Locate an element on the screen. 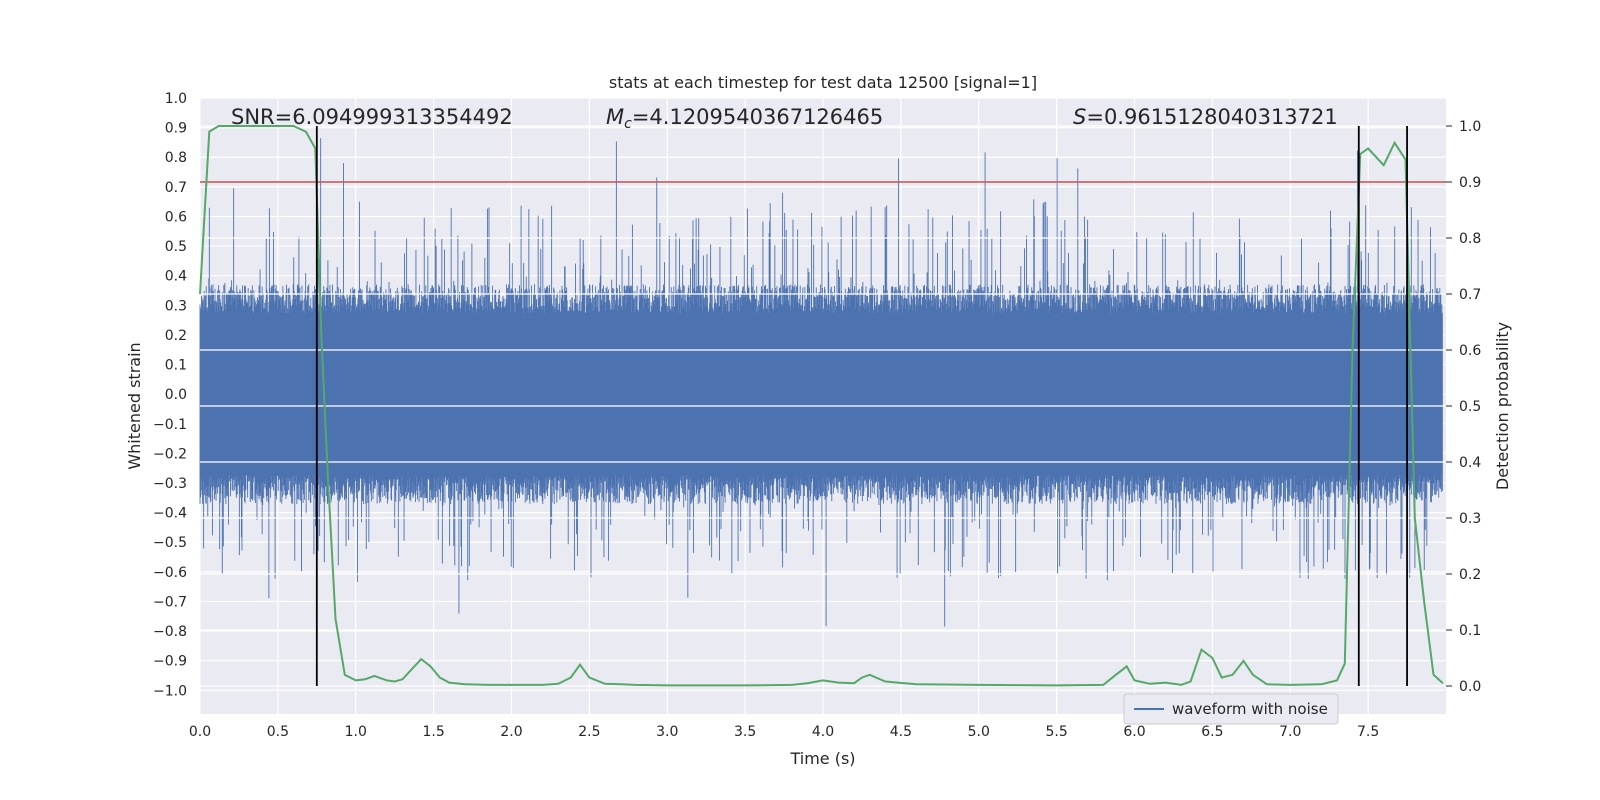 This screenshot has width=1600, height=800. legend-label: waveform with noise is located at coordinates (1250, 709).